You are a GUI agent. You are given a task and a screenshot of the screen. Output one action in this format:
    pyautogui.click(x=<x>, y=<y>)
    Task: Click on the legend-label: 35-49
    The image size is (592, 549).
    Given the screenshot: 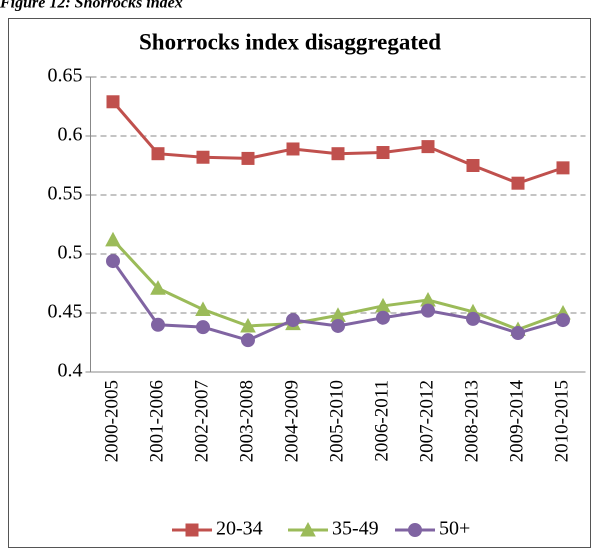 What is the action you would take?
    pyautogui.click(x=355, y=529)
    